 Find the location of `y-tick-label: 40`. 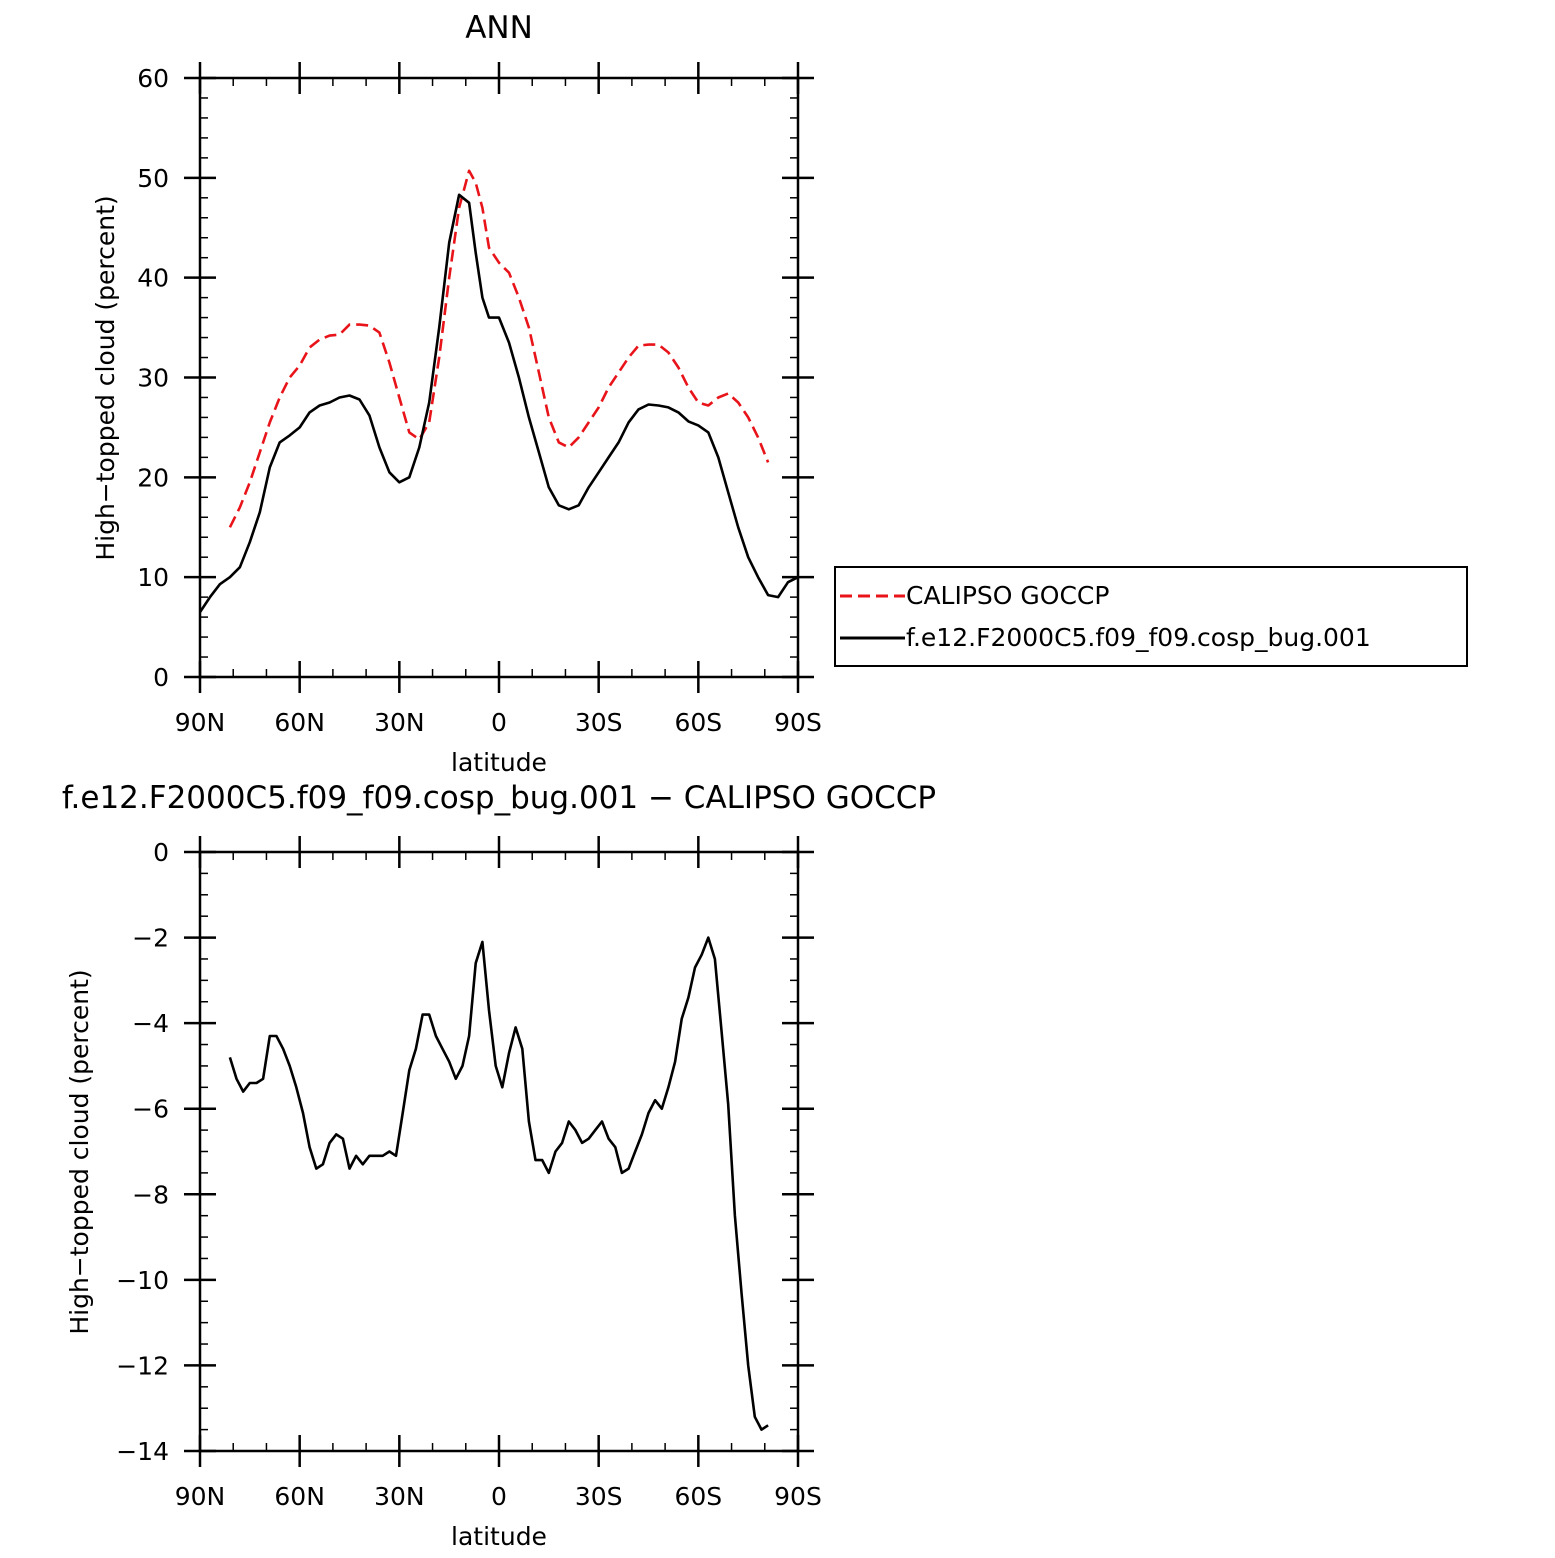

y-tick-label: 40 is located at coordinates (153, 278).